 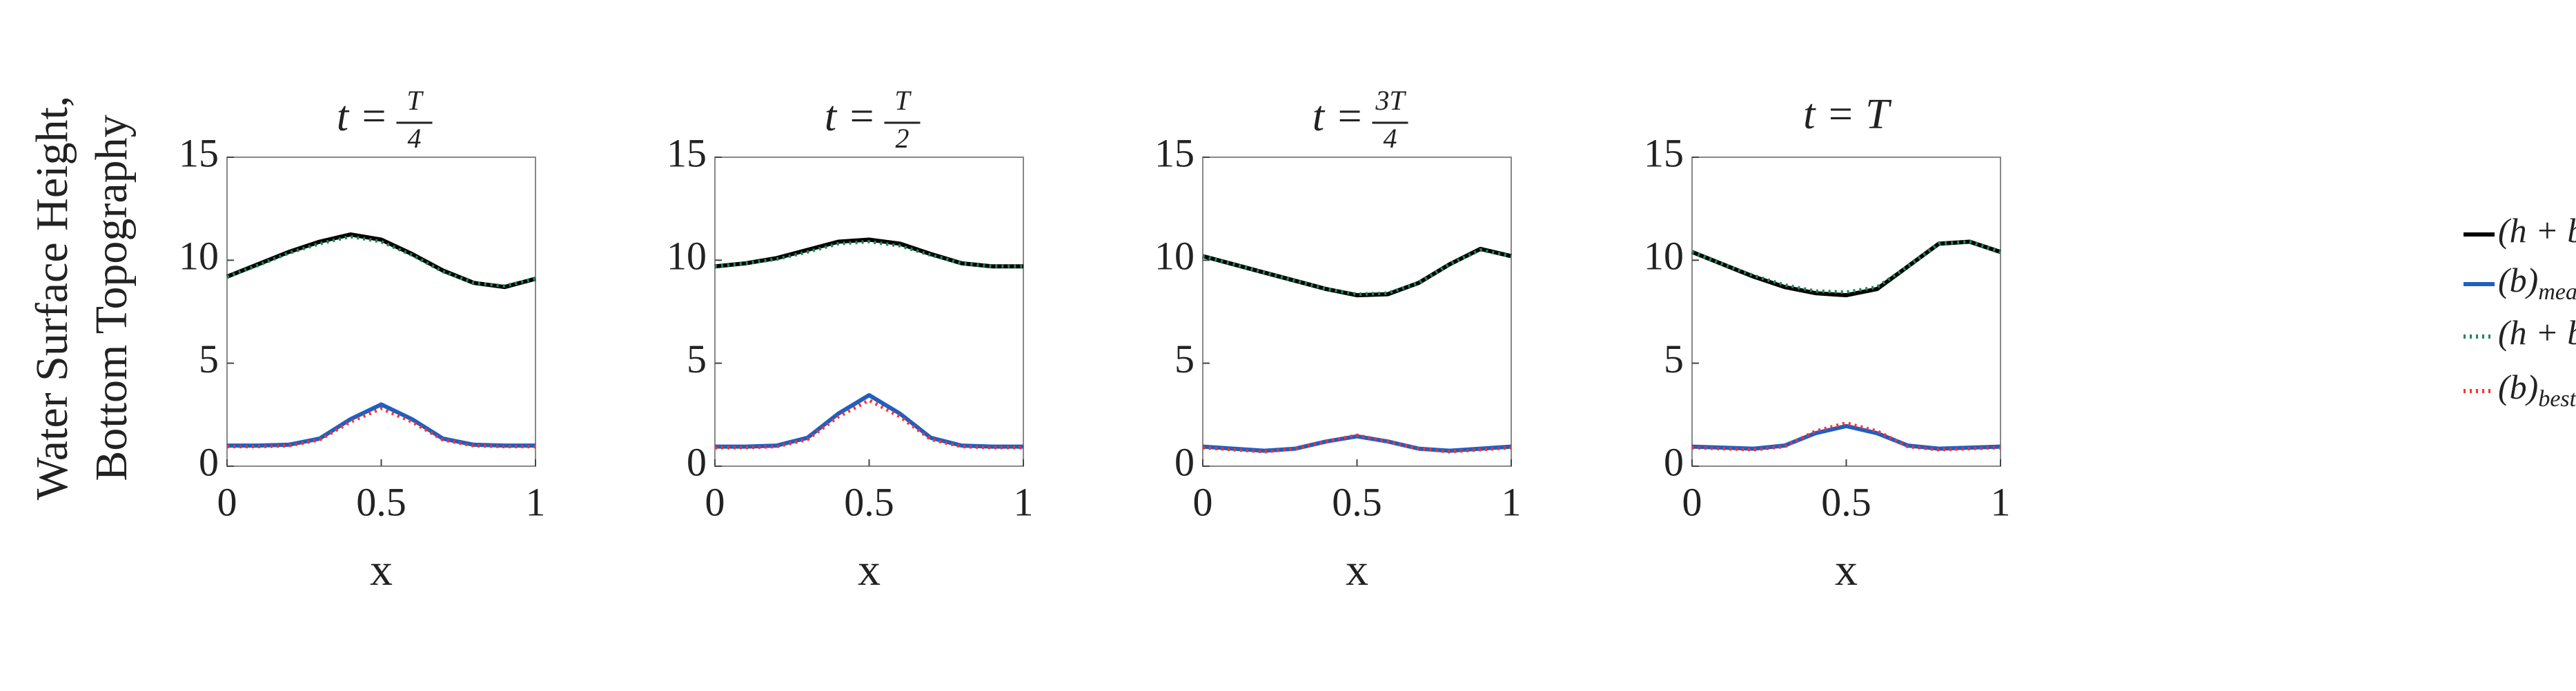 I want to click on legend-subscript: meas, so click(x=2557, y=292).